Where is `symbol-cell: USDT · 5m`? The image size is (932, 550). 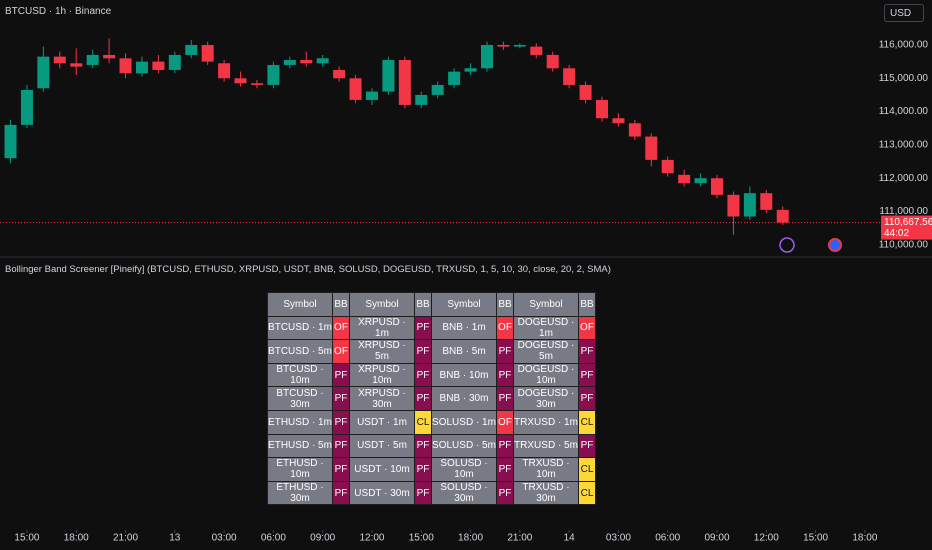 symbol-cell: USDT · 5m is located at coordinates (382, 446).